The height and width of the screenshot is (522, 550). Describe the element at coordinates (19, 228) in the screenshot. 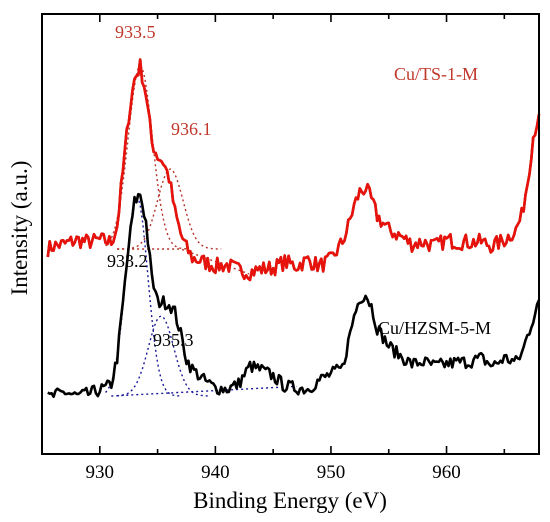

I see `y-axis-label: Intensity (a.u.)` at that location.